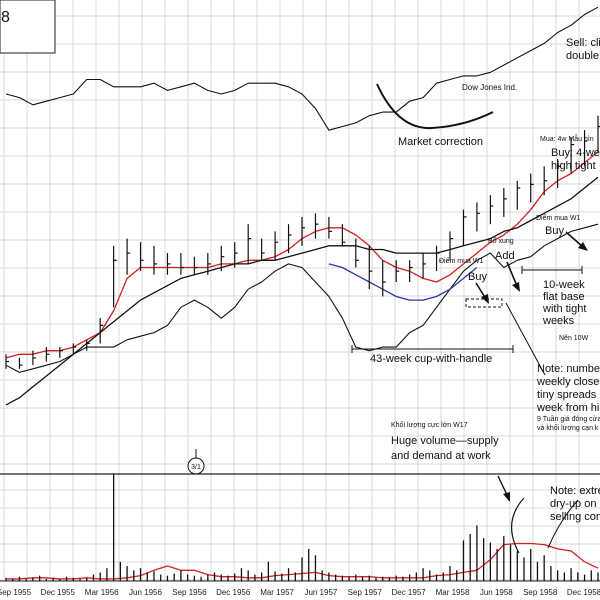  What do you see at coordinates (540, 592) in the screenshot?
I see `x-tick-label: Sep 1958` at bounding box center [540, 592].